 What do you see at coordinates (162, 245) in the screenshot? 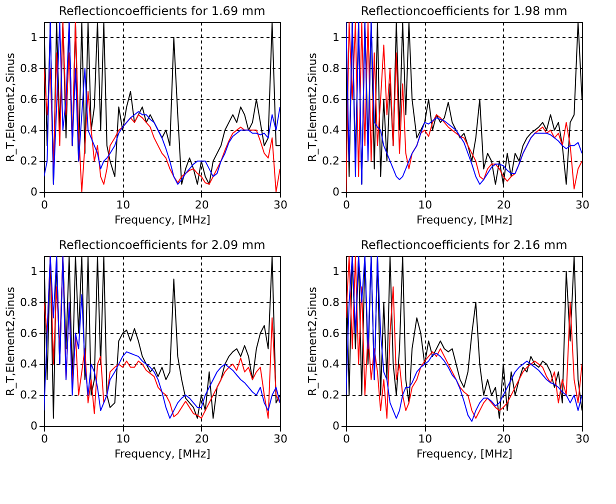
I see `chart-title: Reflectioncoefficients for 2.09 mm` at bounding box center [162, 245].